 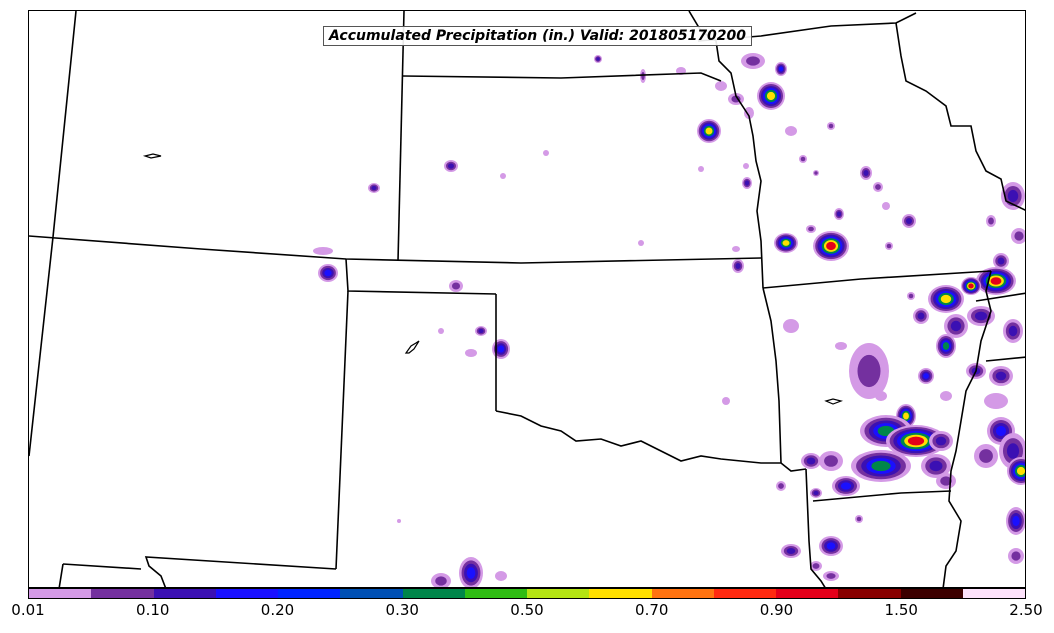 I want to click on colorbar-tick-label: 2.50, so click(x=1026, y=610).